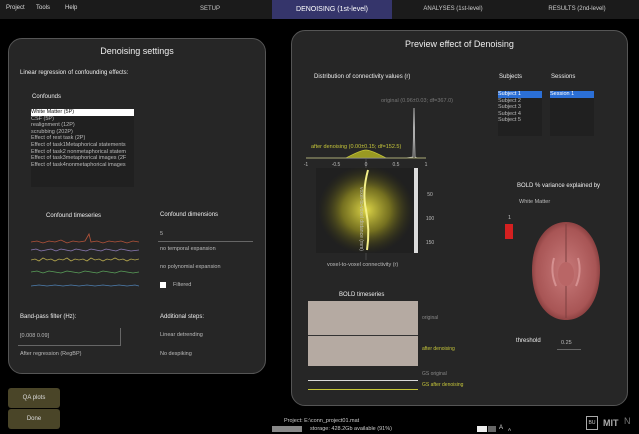 This screenshot has height=434, width=639. Describe the element at coordinates (434, 374) in the screenshot. I see `gs-original-label: GS original` at that location.